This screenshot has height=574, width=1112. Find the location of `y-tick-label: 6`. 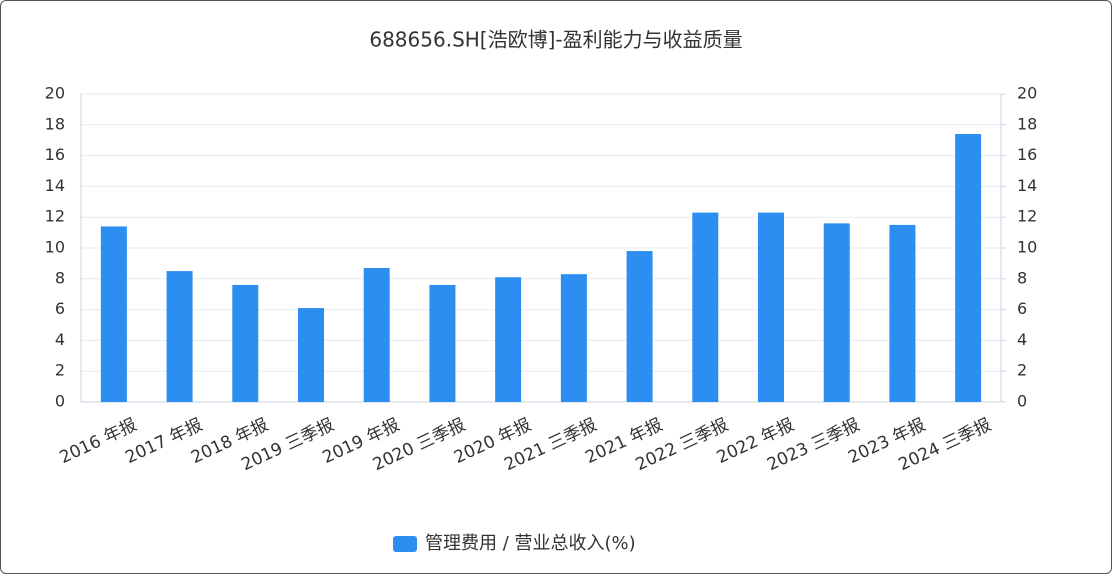

y-tick-label: 6 is located at coordinates (60, 308).